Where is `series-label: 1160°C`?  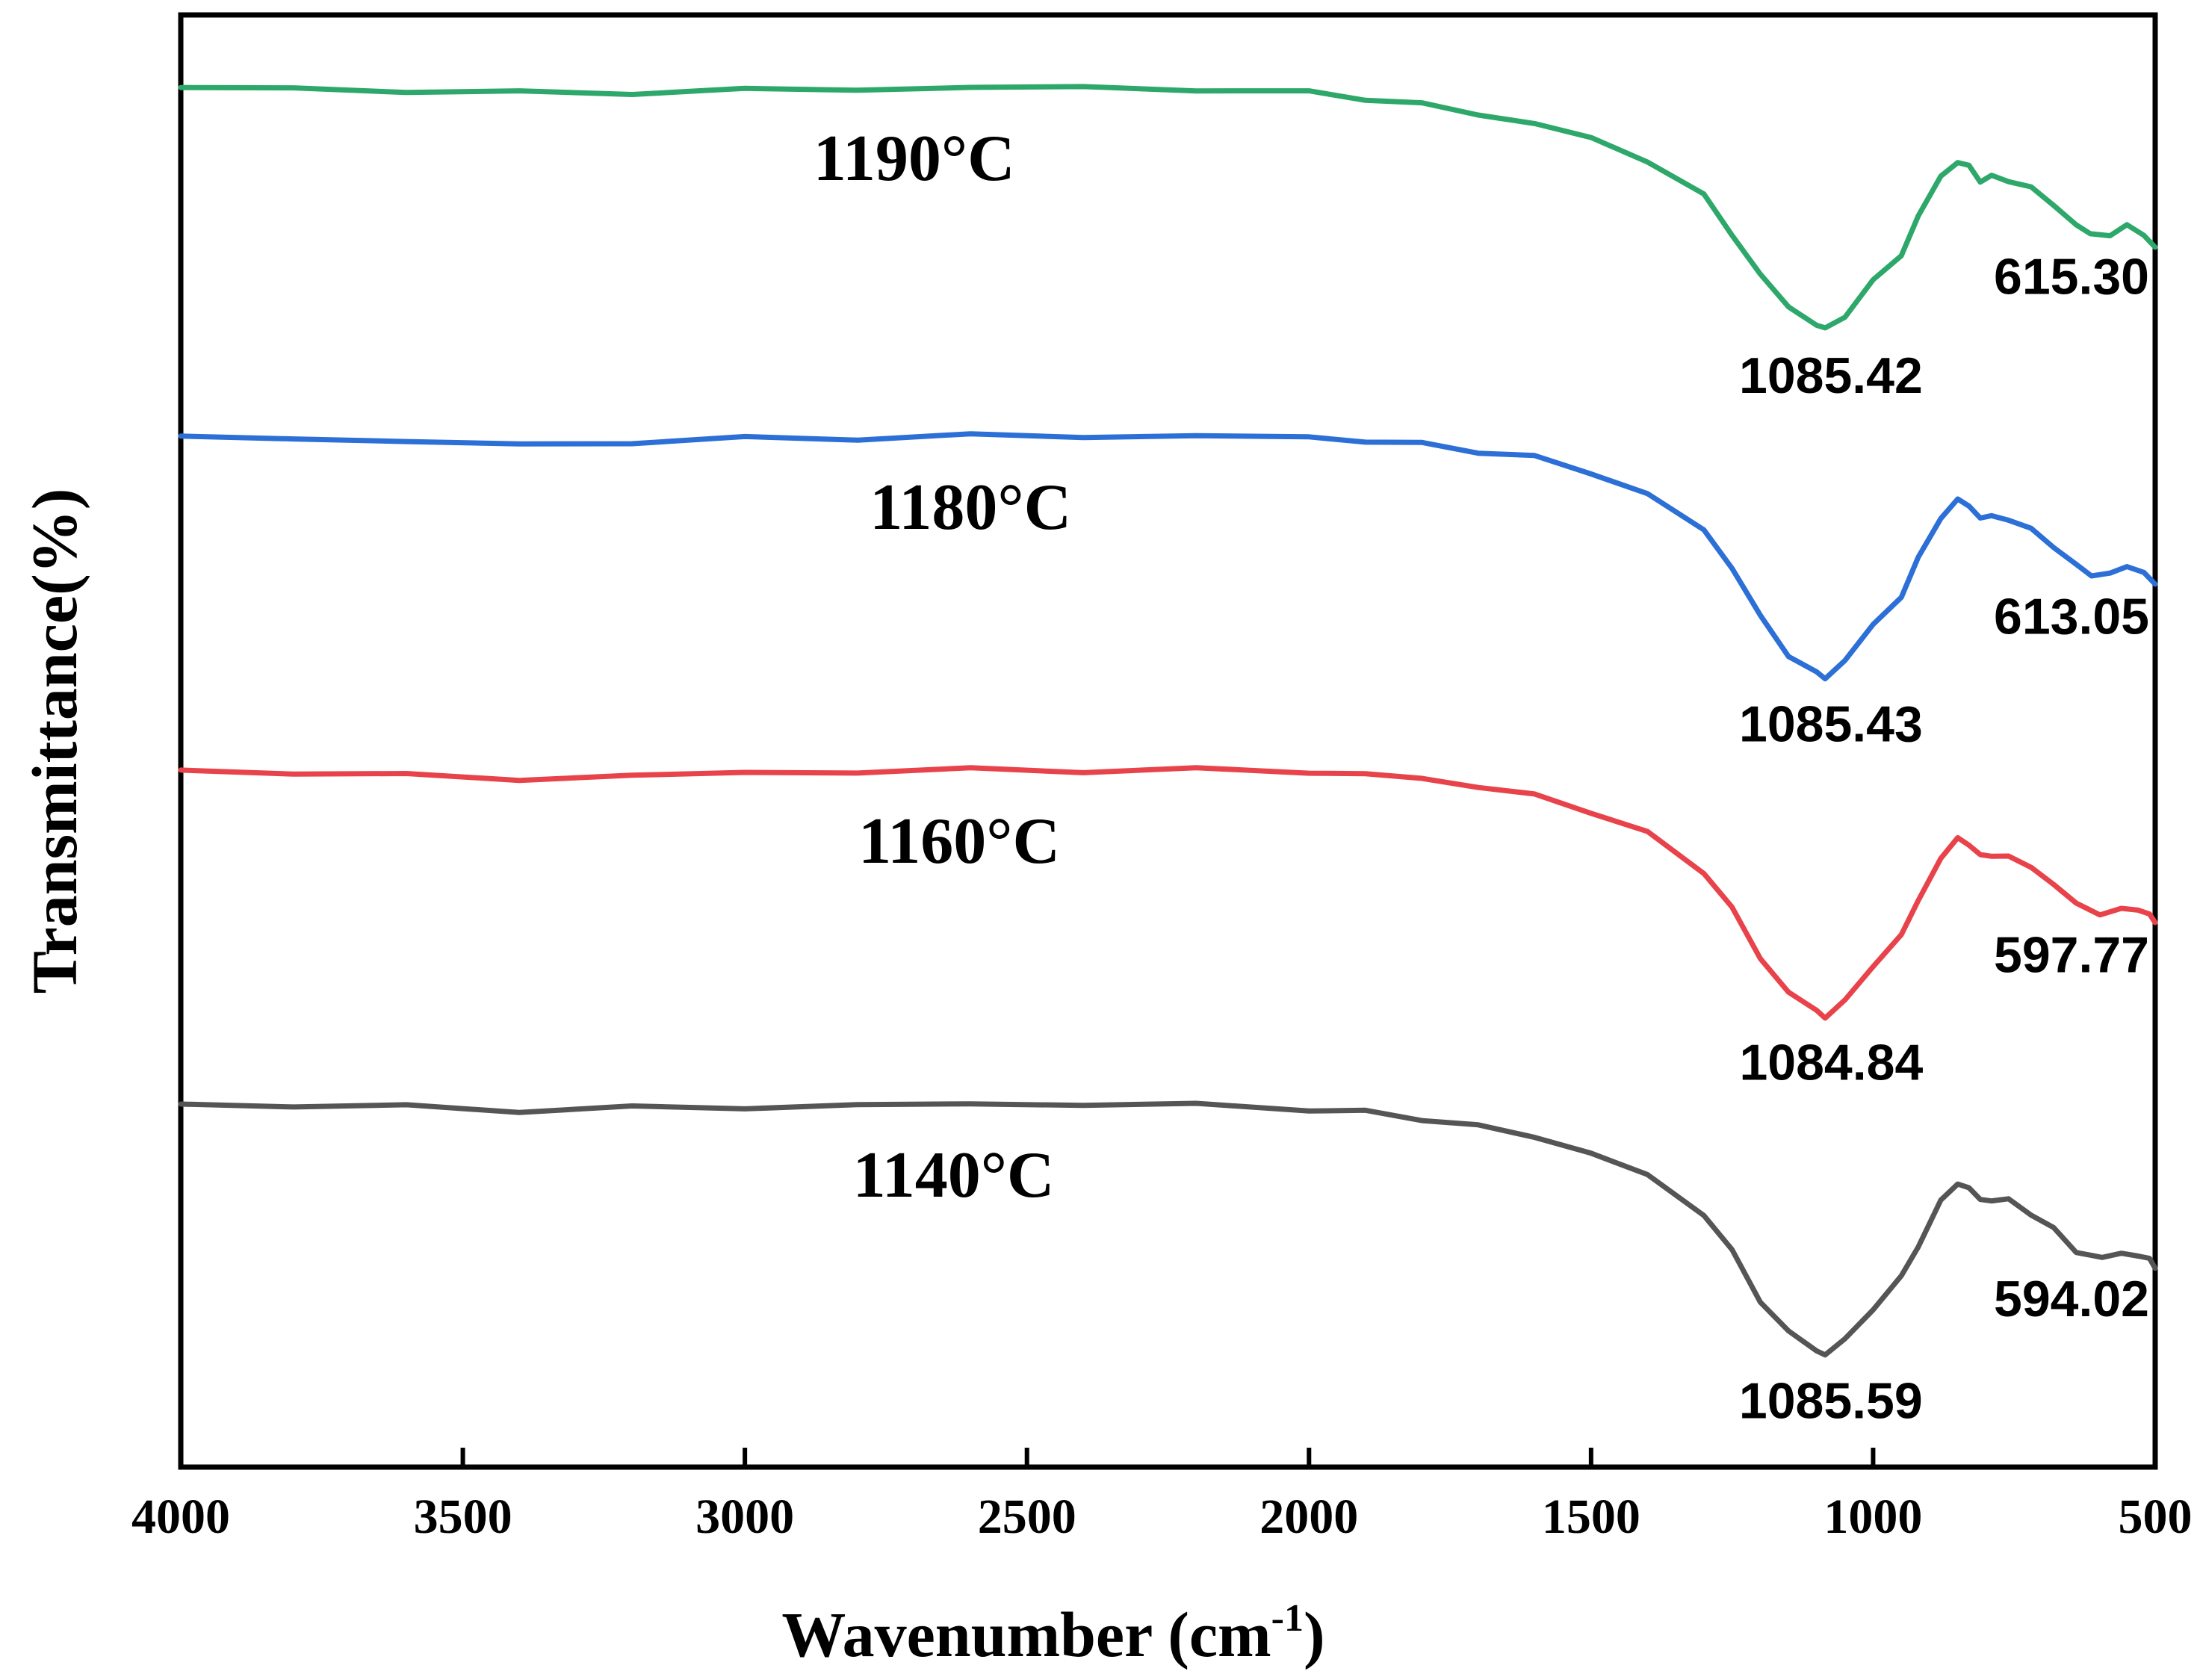
series-label: 1160°C is located at coordinates (959, 841).